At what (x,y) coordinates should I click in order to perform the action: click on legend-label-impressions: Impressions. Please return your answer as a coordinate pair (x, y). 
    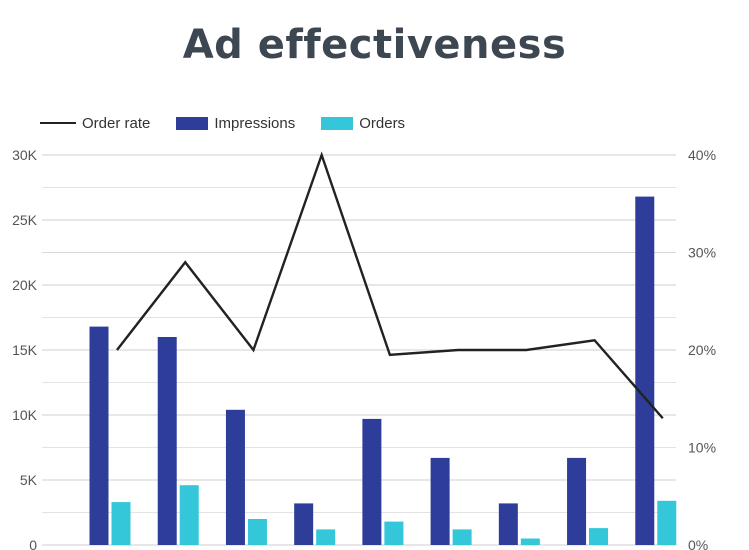
    Looking at the image, I should click on (255, 123).